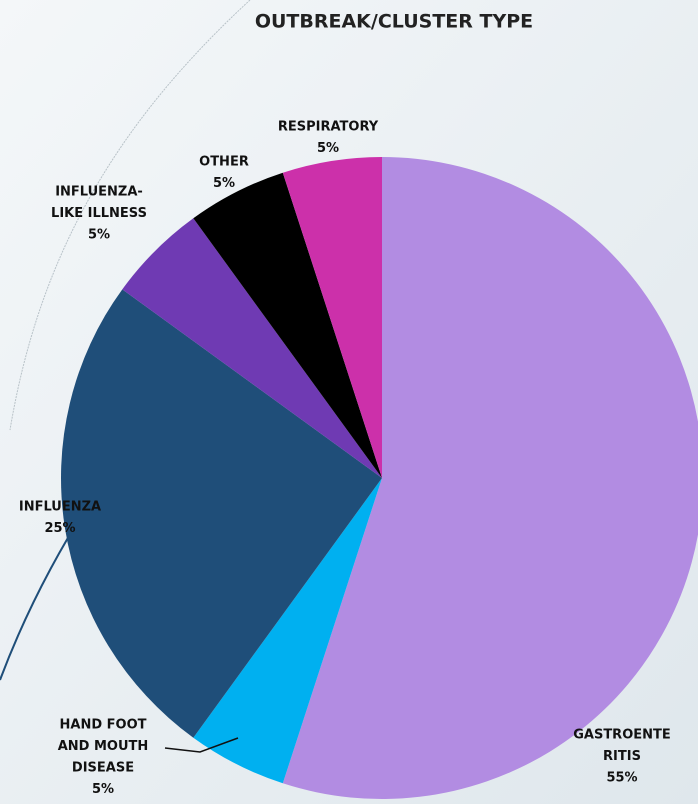 The height and width of the screenshot is (804, 698). What do you see at coordinates (103, 746) in the screenshot?
I see `slice-label: AND MOUTH` at bounding box center [103, 746].